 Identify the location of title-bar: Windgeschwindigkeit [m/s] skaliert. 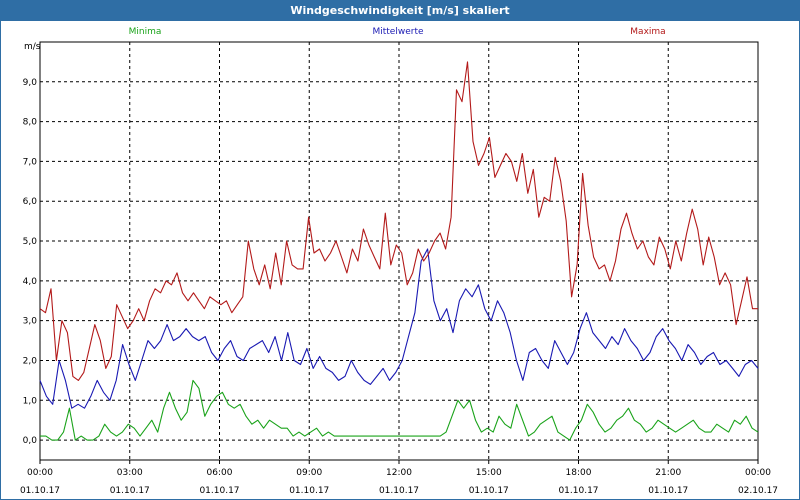
(400, 11).